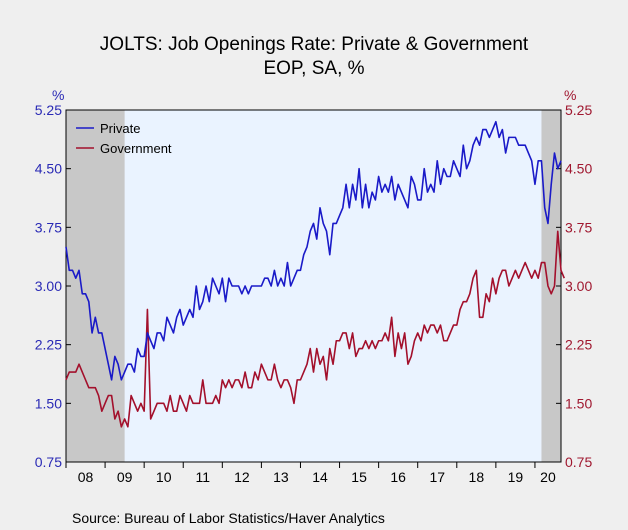  Describe the element at coordinates (58, 95) in the screenshot. I see `left-axis-unit: %` at that location.